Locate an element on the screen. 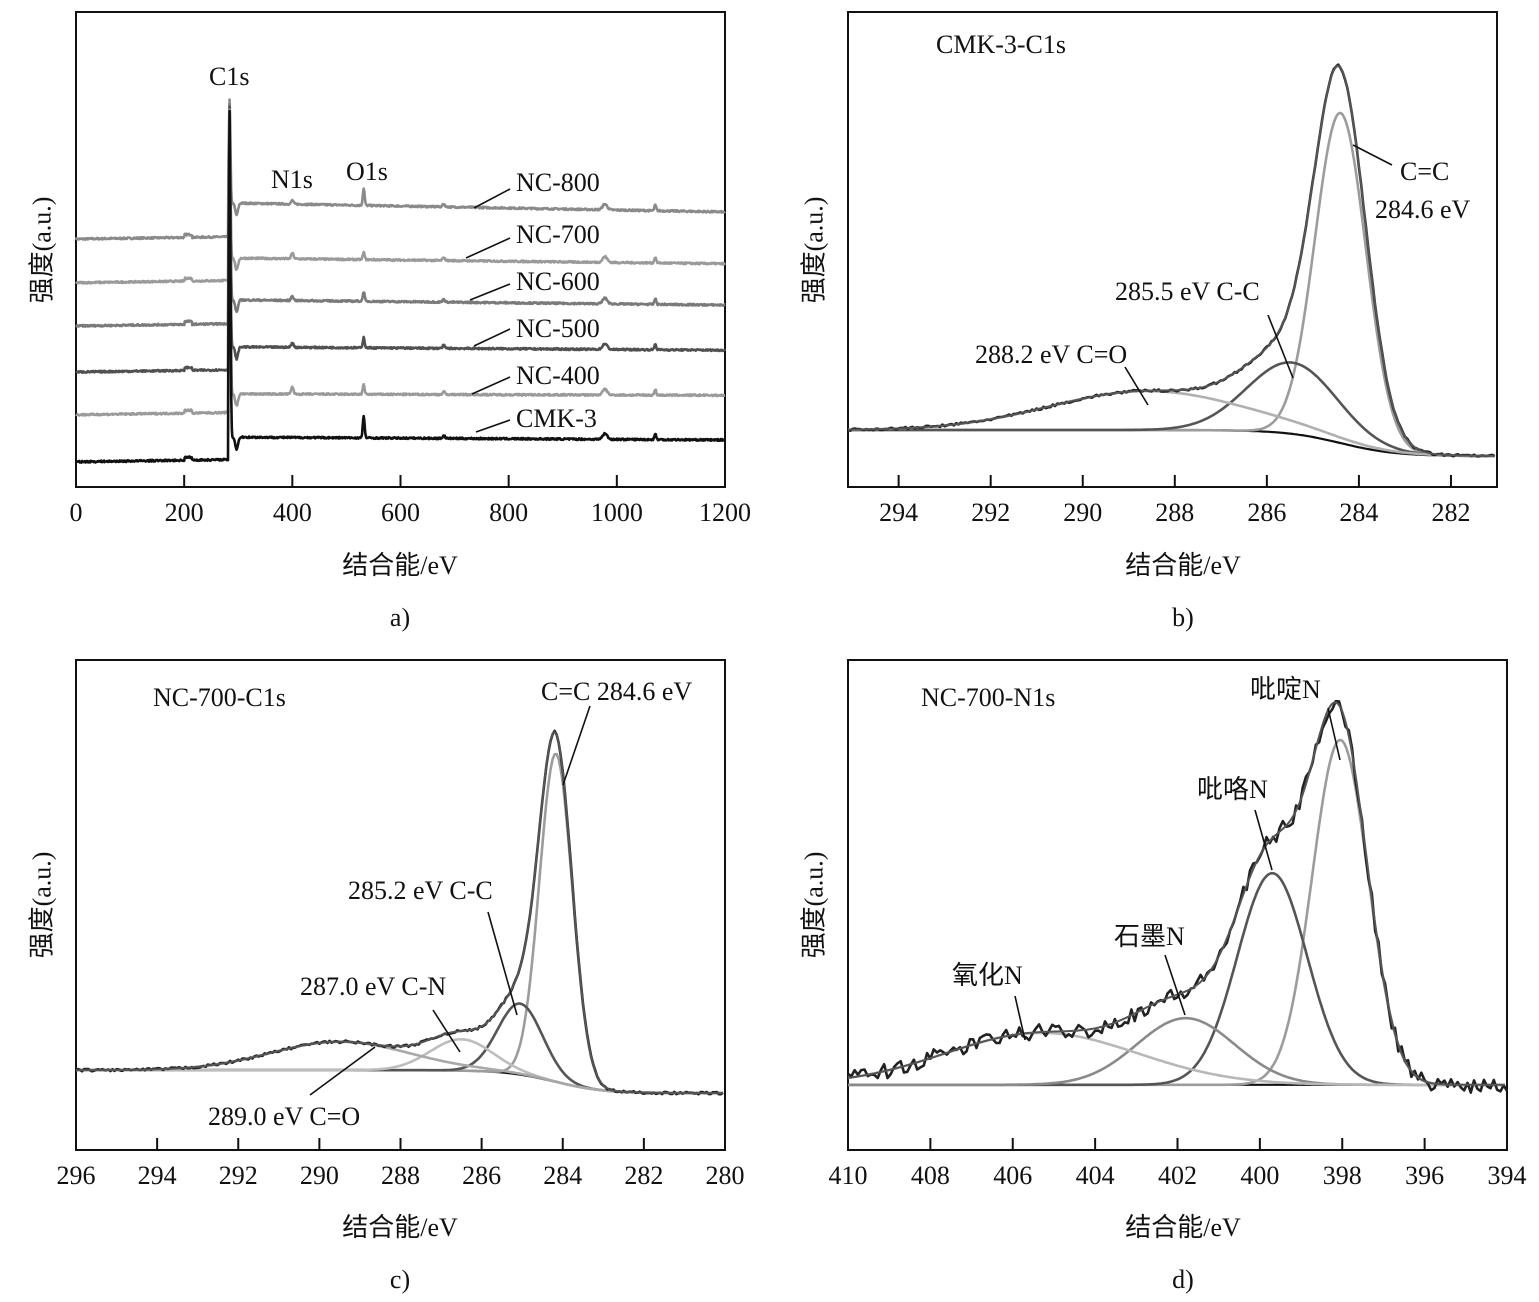 The image size is (1539, 1302). leader-b-cc-single is located at coordinates (1280, 346).